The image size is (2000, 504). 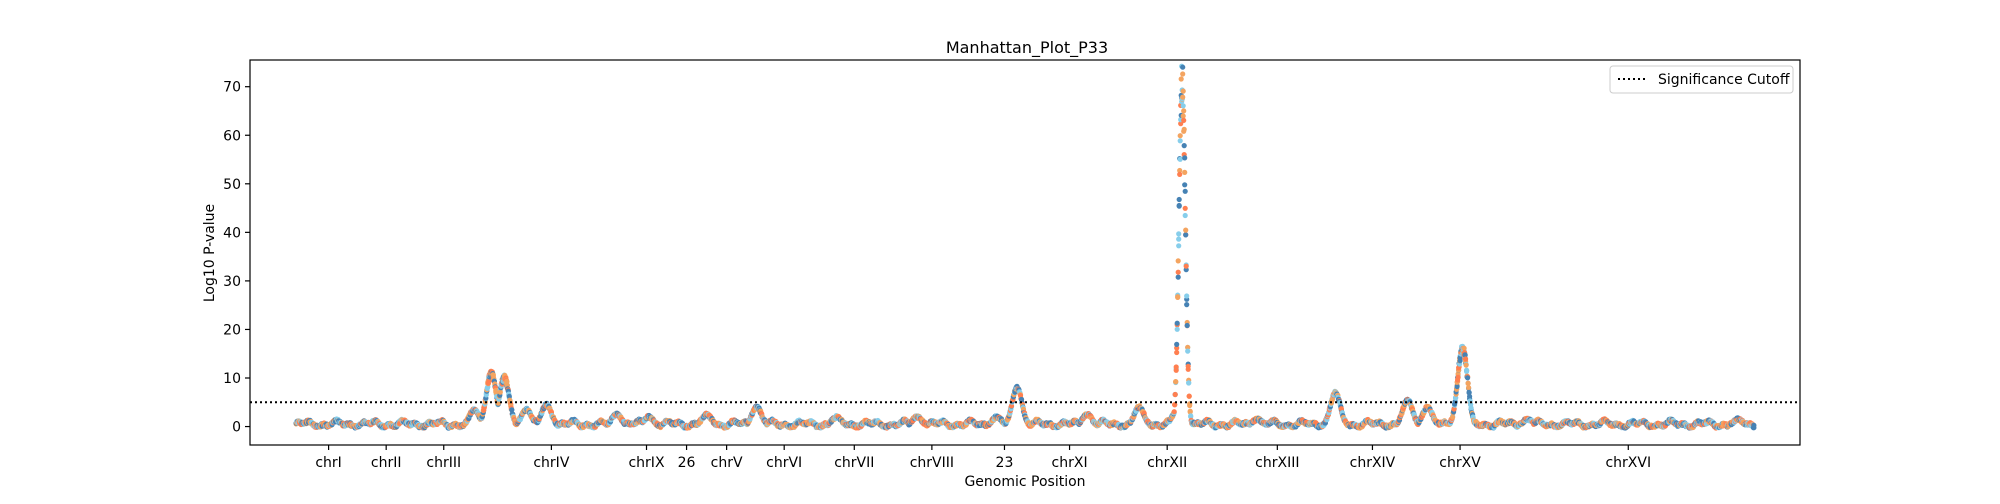 What do you see at coordinates (1027, 48) in the screenshot?
I see `chart-title: Manhattan_Plot_P33` at bounding box center [1027, 48].